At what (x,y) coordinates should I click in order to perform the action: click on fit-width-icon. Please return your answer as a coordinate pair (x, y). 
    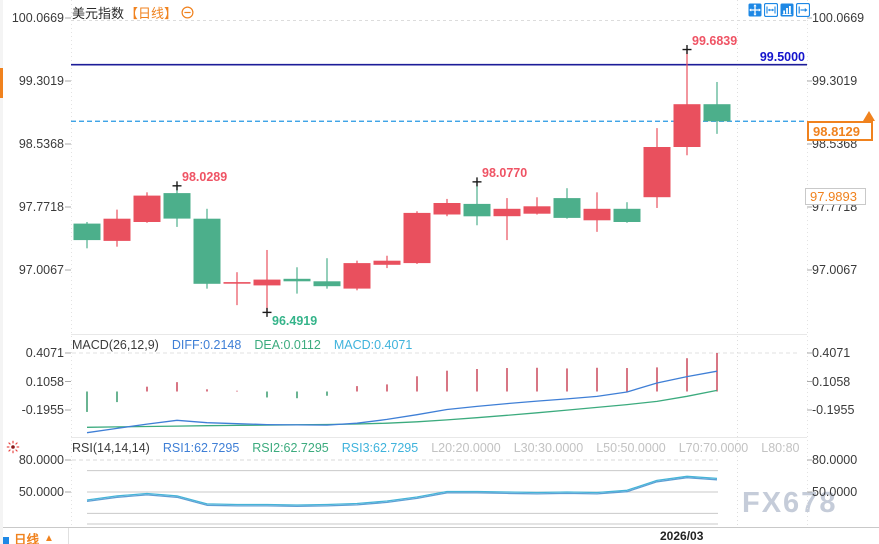
    Looking at the image, I should click on (771, 10).